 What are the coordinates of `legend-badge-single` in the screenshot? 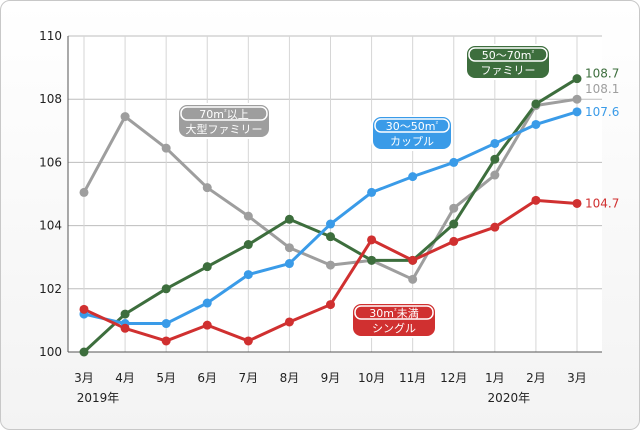 It's located at (394, 320).